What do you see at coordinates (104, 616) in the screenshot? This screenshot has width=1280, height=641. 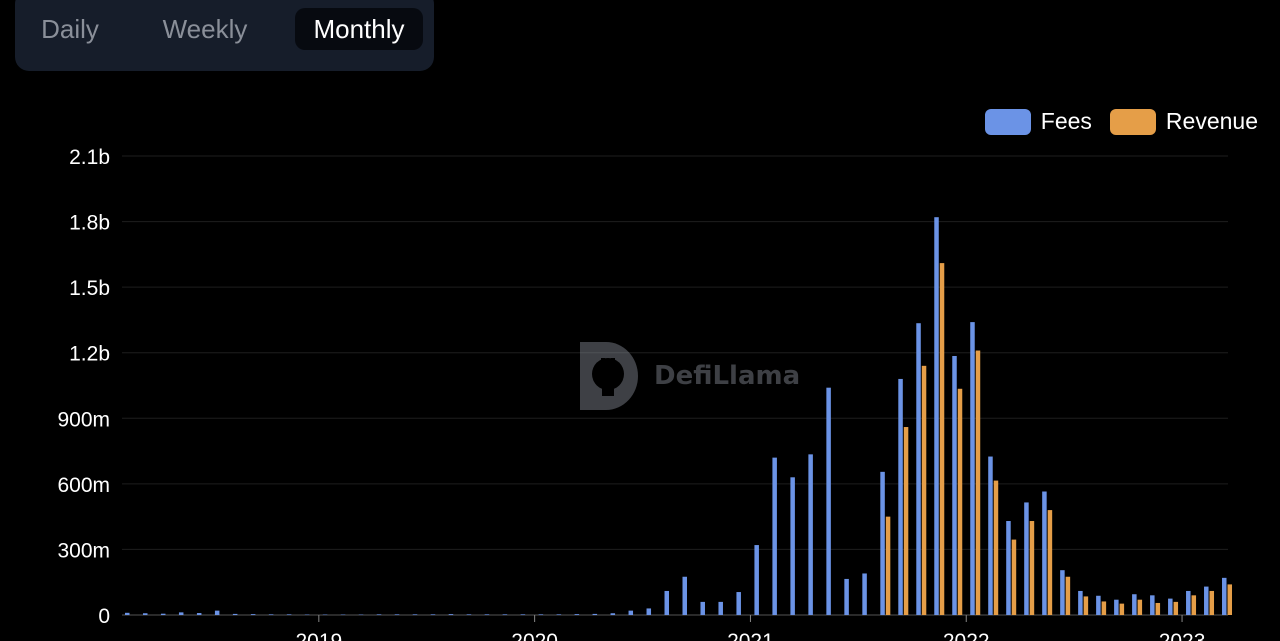 I see `y-tick-label: 0` at bounding box center [104, 616].